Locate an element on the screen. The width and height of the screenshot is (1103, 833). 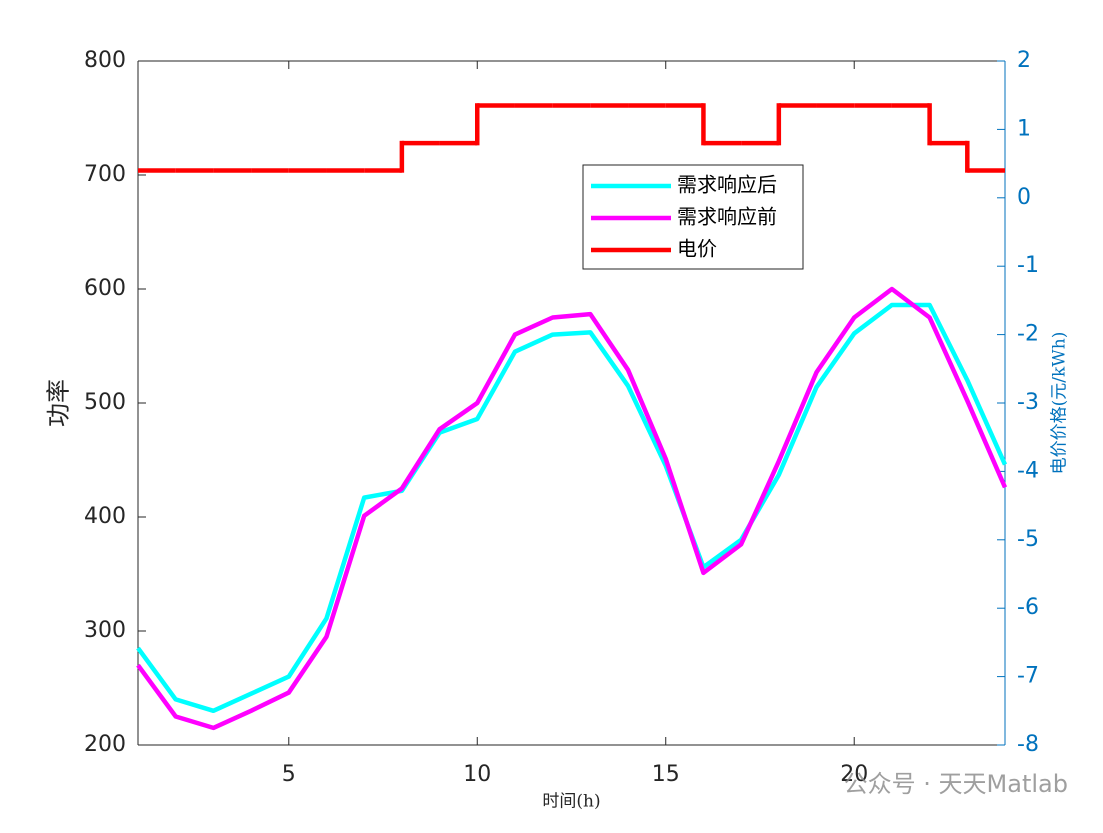
legend-label: 需求响应前 is located at coordinates (727, 217).